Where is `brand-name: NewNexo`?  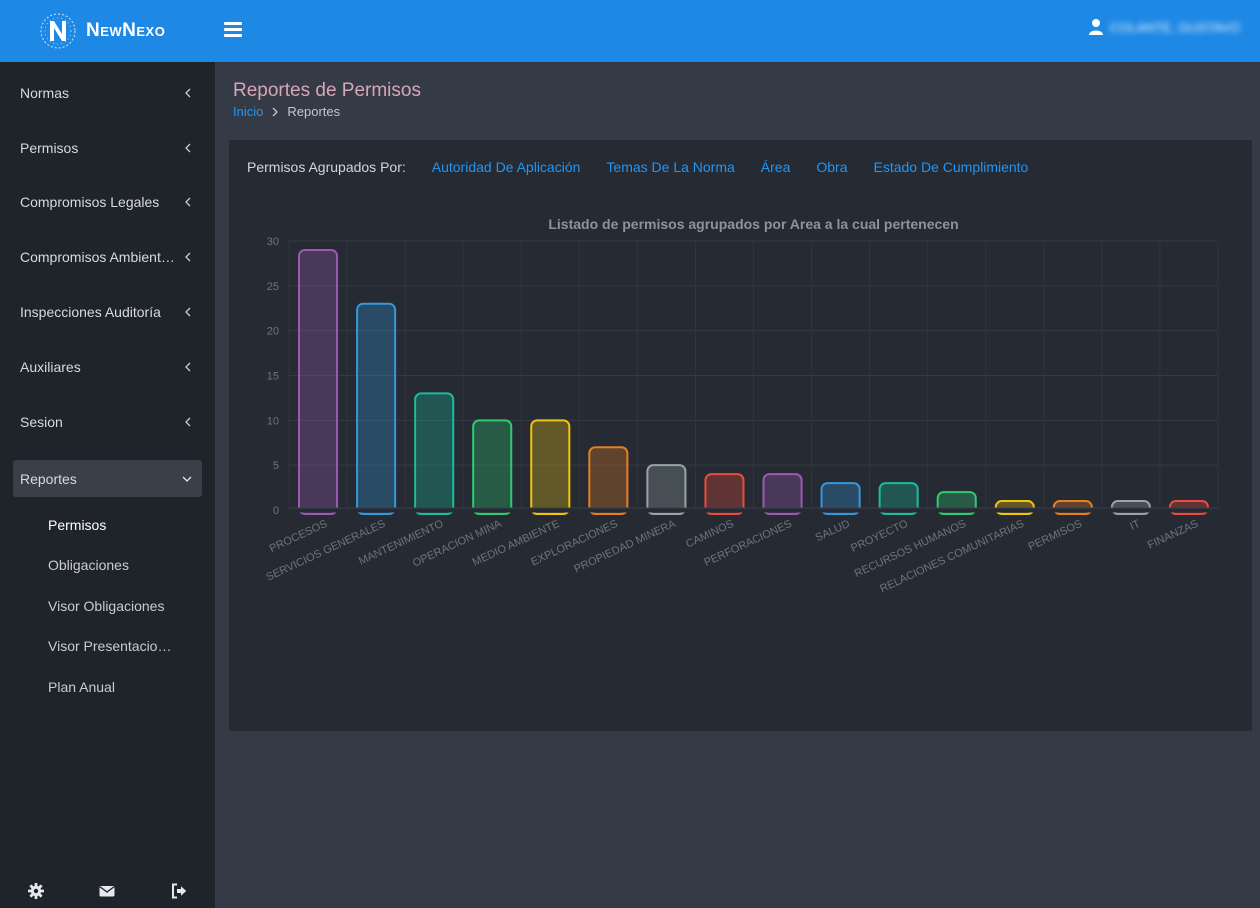 brand-name: NewNexo is located at coordinates (126, 30).